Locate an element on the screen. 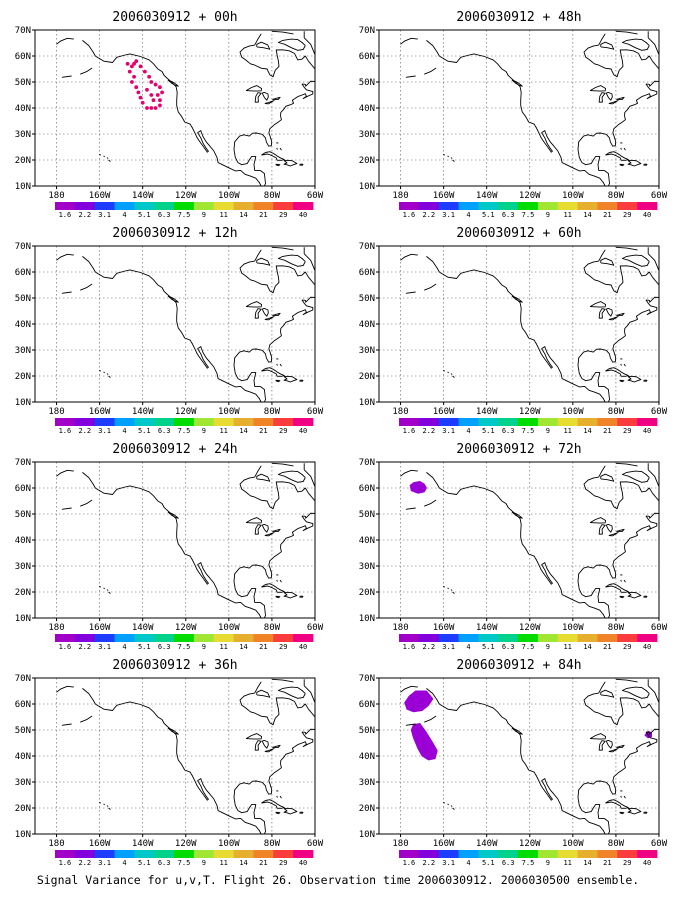 The image size is (692, 900). colorbar-label: 4 is located at coordinates (468, 647).